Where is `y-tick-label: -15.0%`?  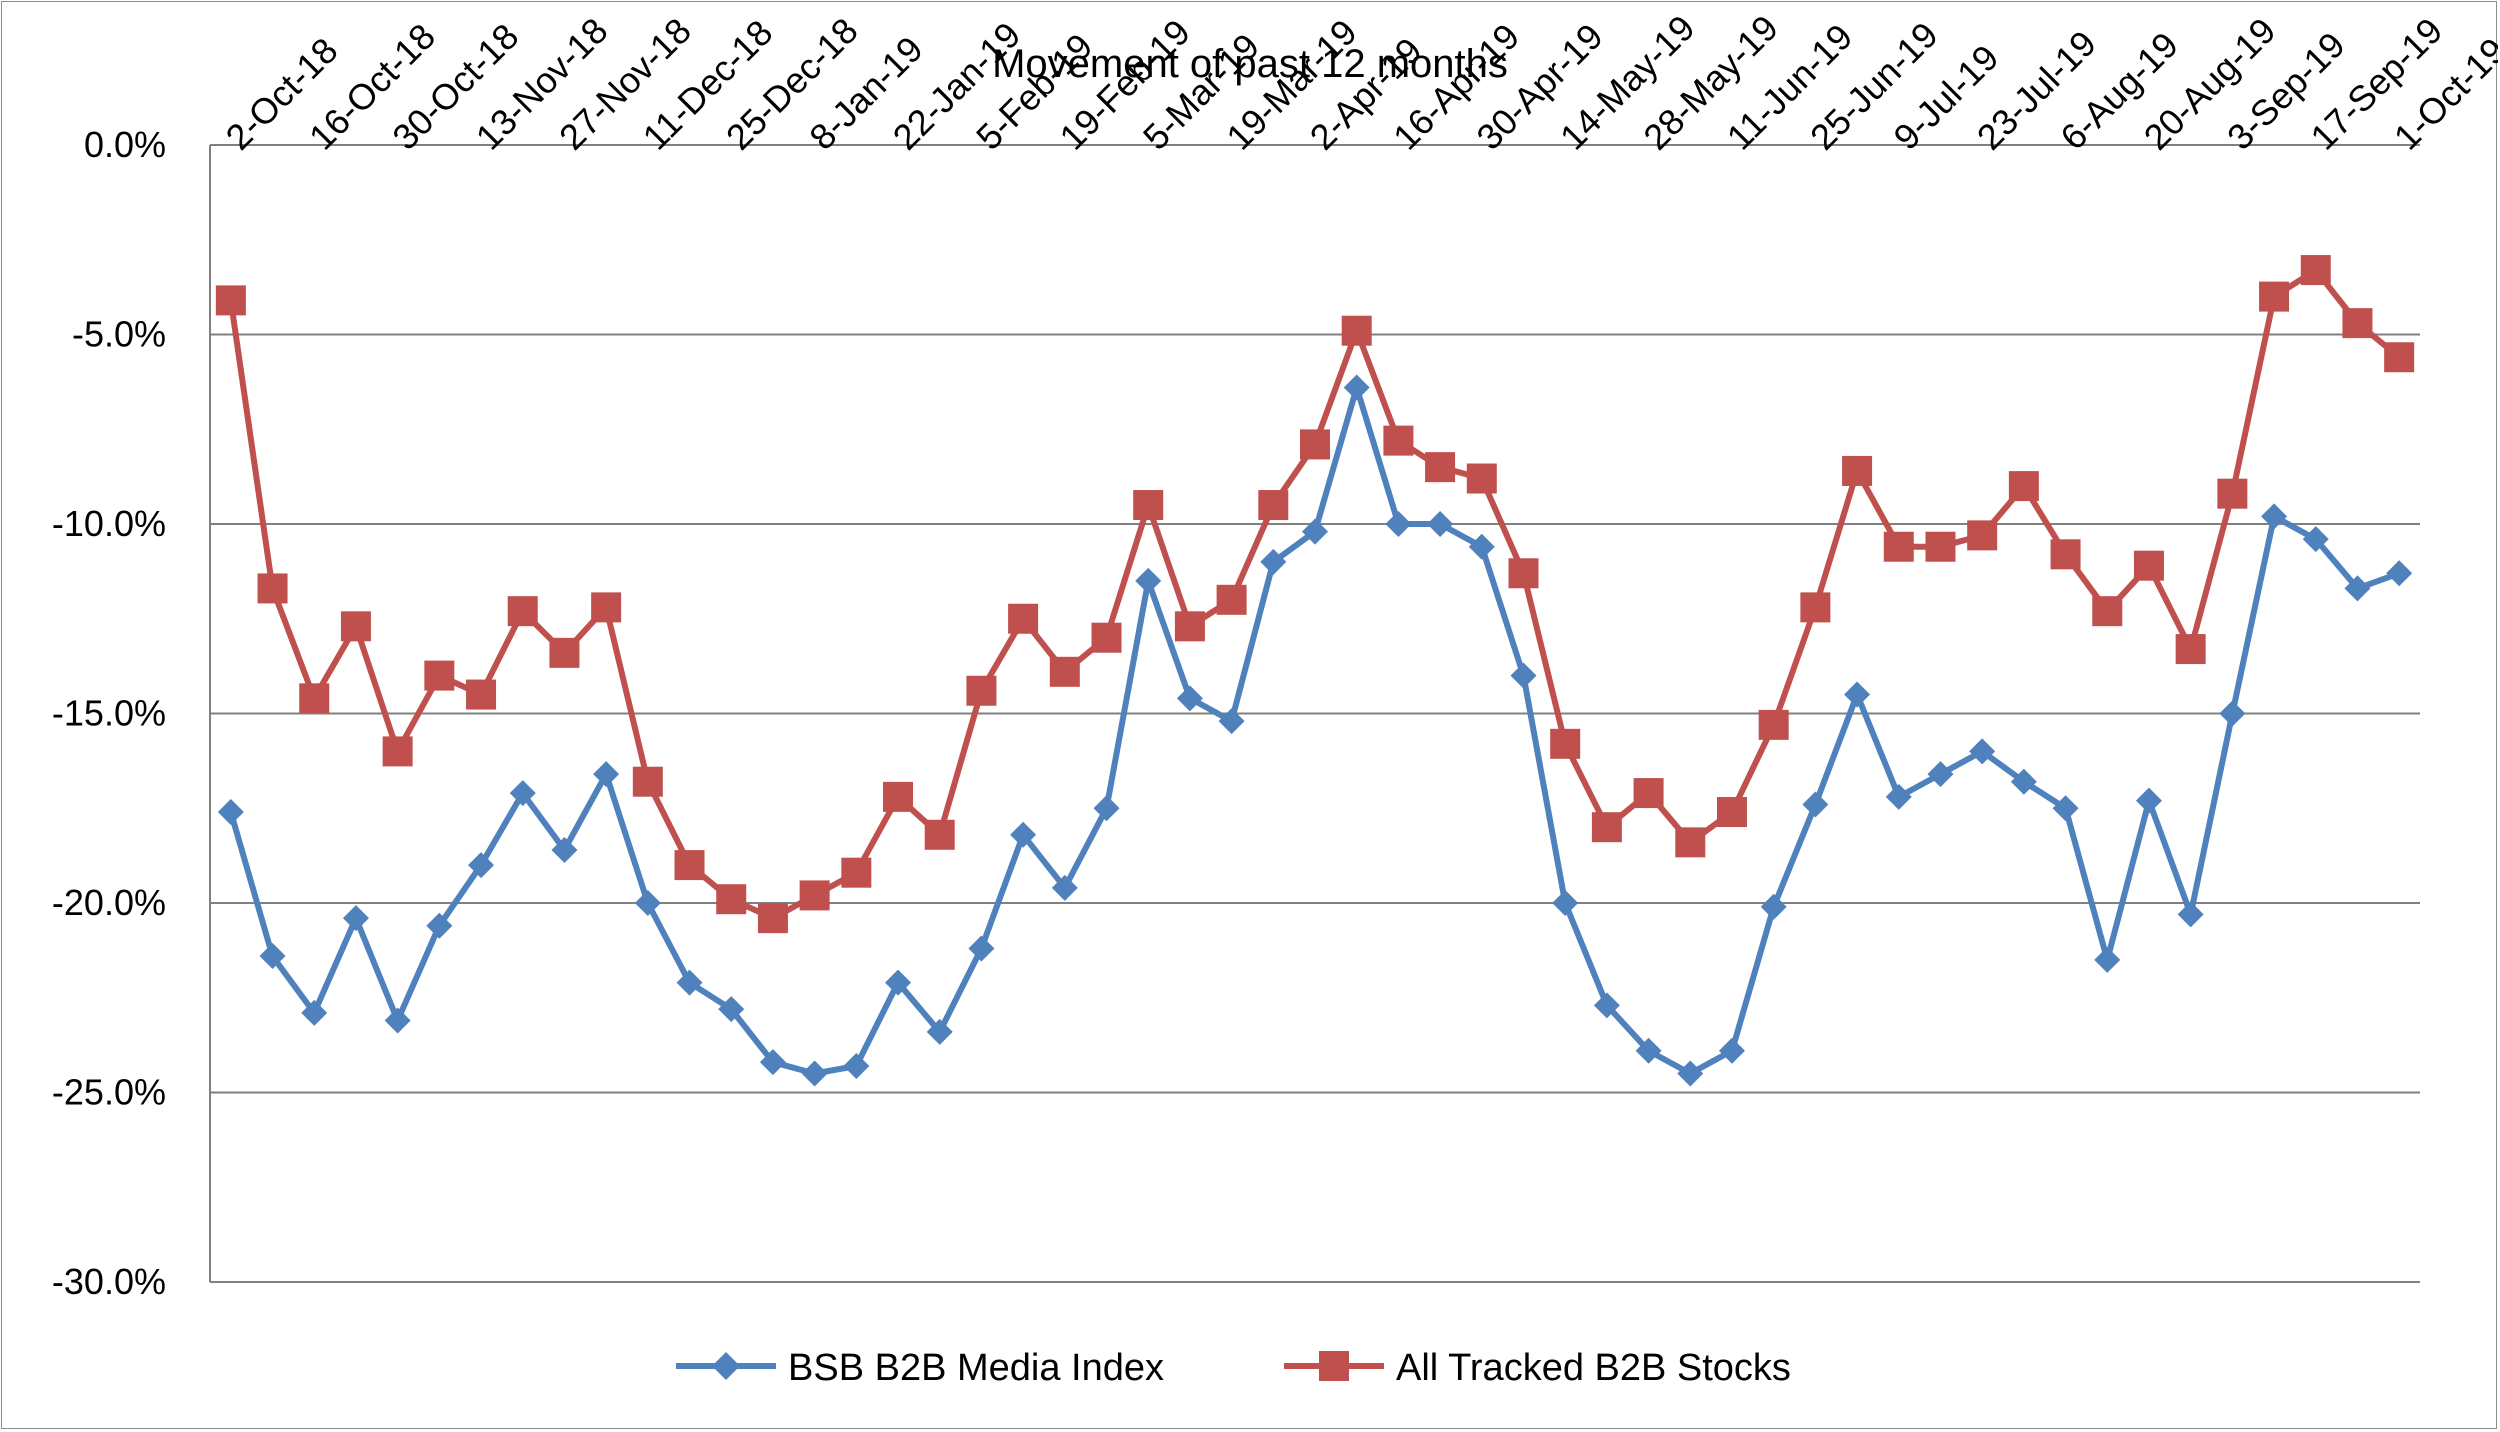
y-tick-label: -15.0% is located at coordinates (109, 713).